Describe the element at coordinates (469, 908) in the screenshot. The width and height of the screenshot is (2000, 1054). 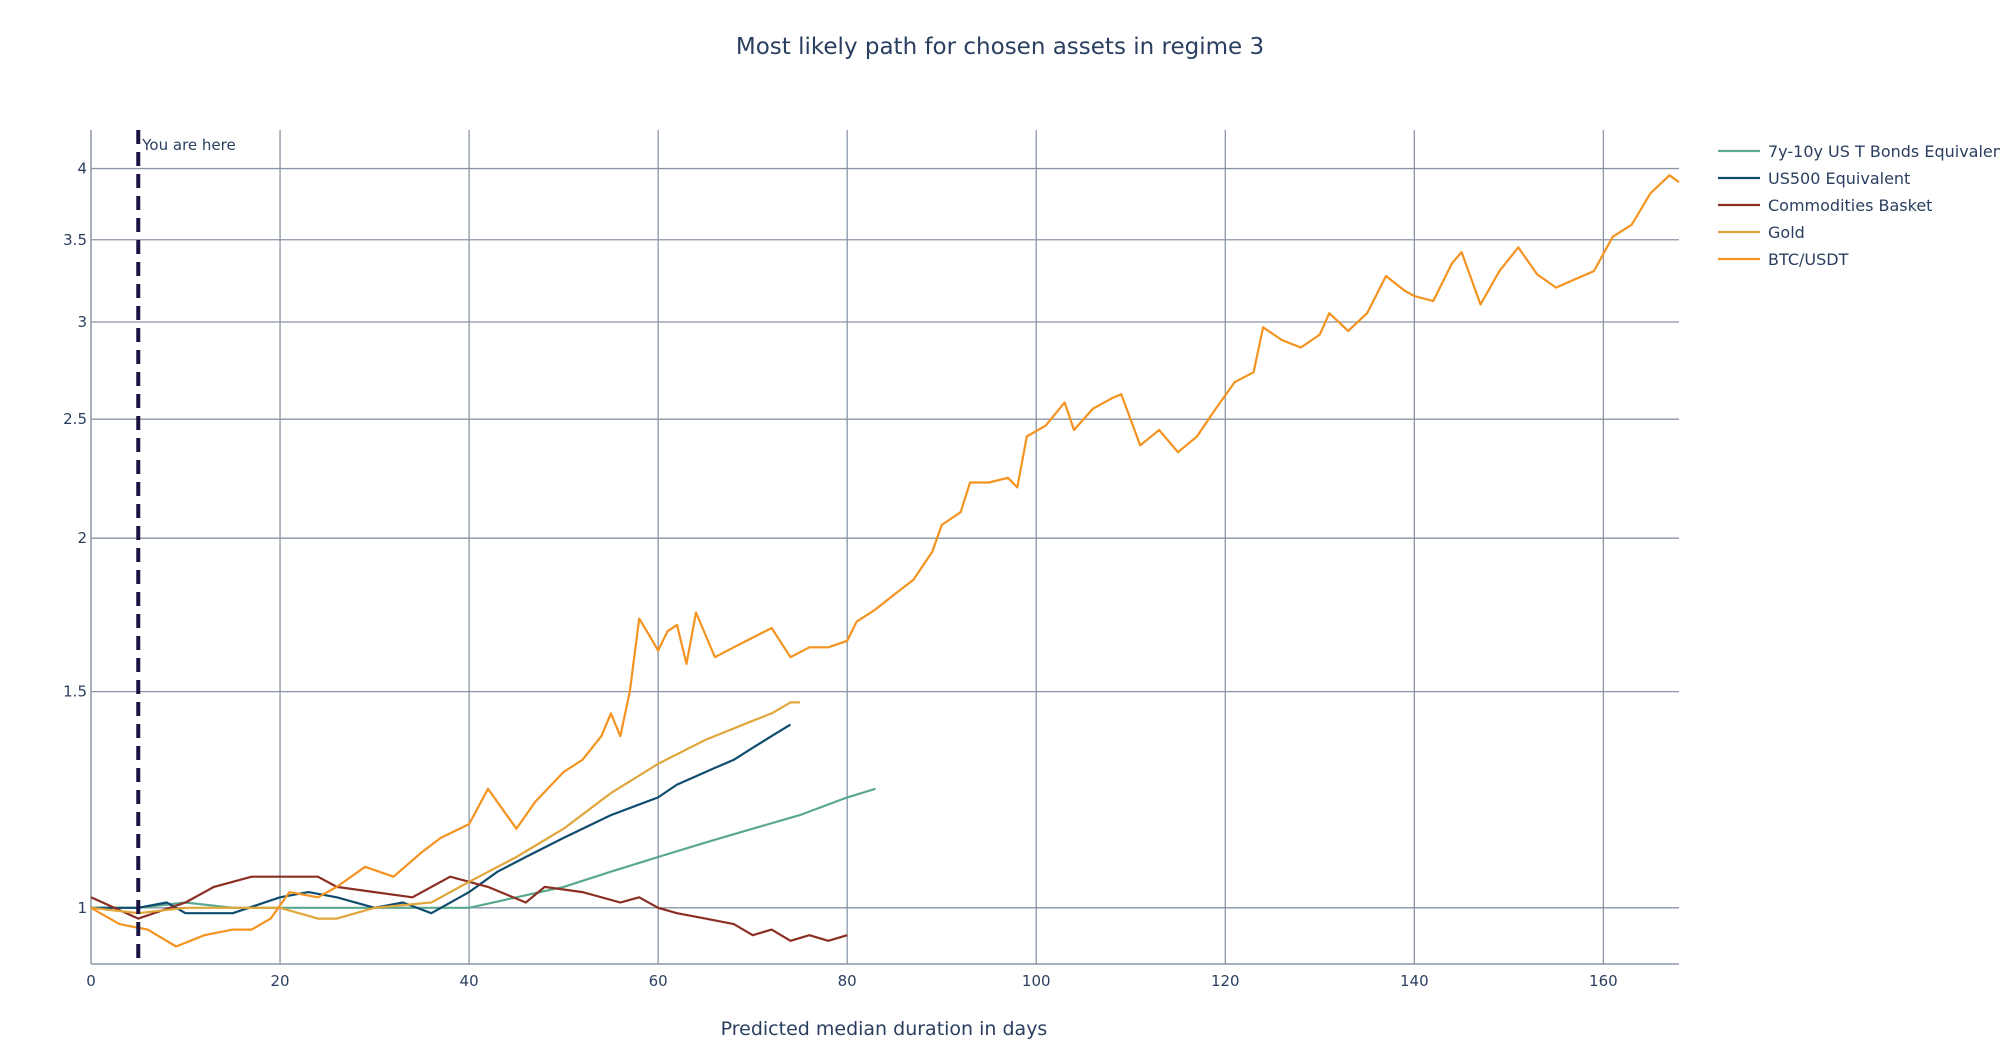
I see `series-line-commodities-basket` at that location.